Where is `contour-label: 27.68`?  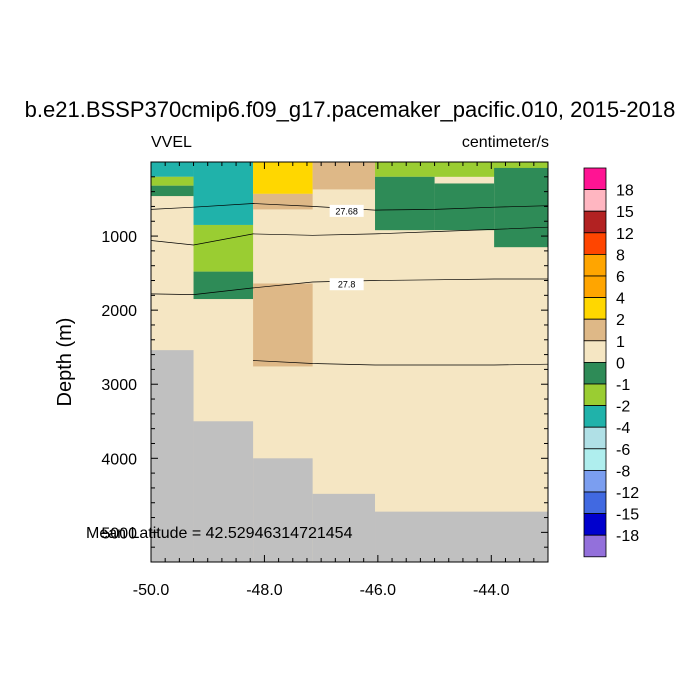
contour-label: 27.68 is located at coordinates (346, 211).